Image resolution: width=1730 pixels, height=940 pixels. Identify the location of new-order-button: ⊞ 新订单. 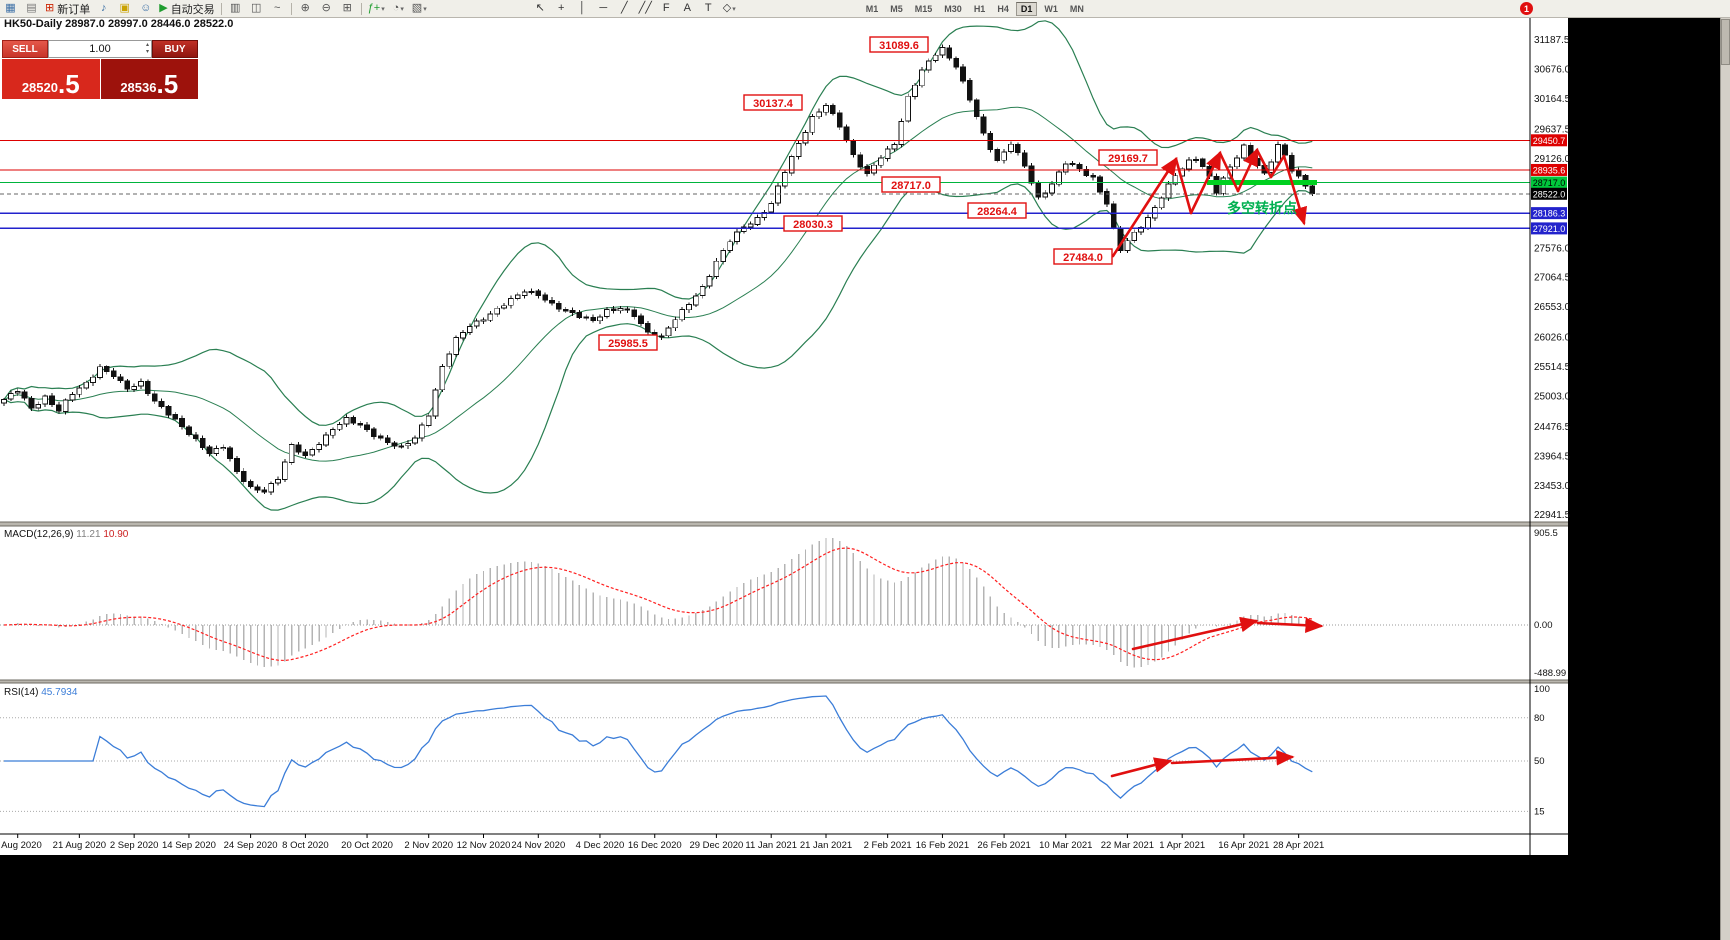
(67, 8).